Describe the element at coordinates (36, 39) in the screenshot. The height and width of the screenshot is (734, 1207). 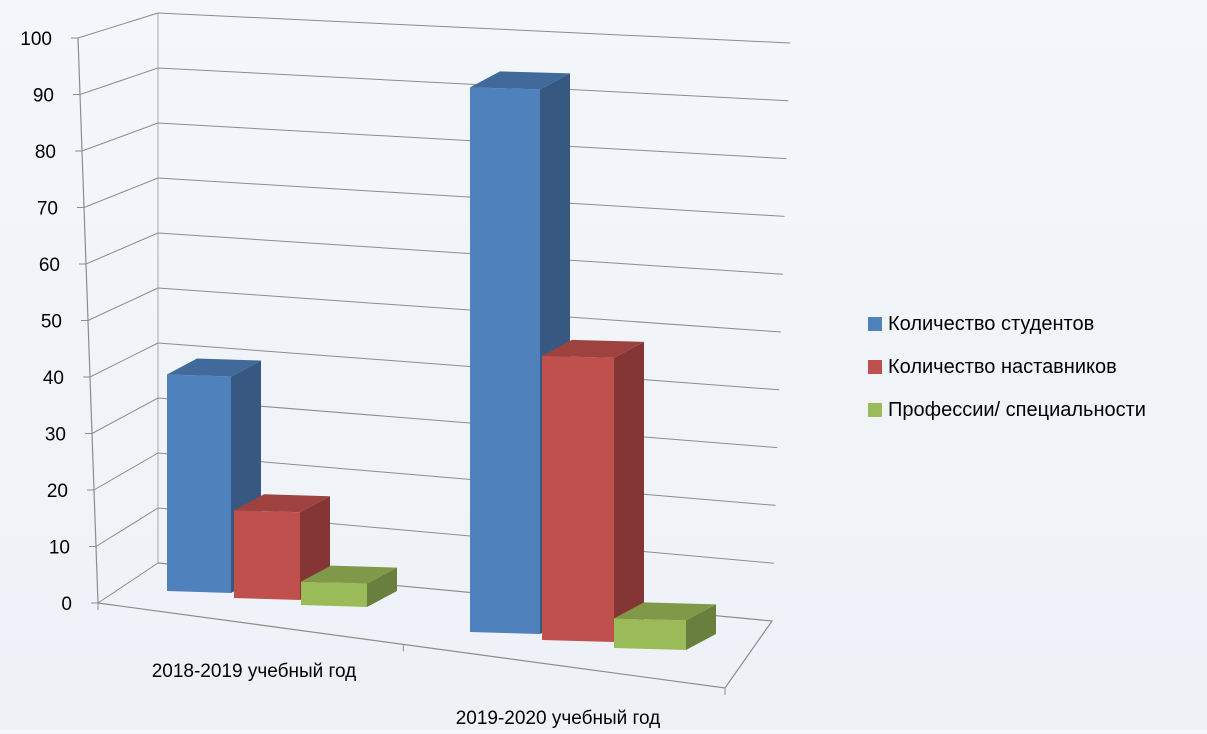
I see `y-tick-label: 100` at that location.